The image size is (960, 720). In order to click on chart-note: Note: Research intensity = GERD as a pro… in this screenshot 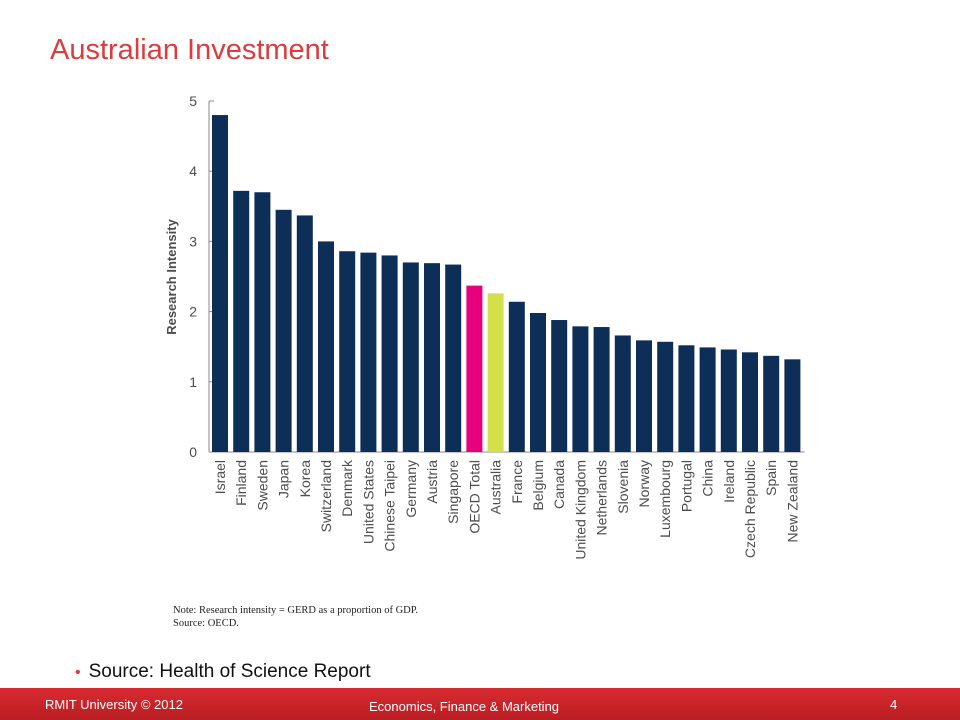, I will do `click(295, 617)`.